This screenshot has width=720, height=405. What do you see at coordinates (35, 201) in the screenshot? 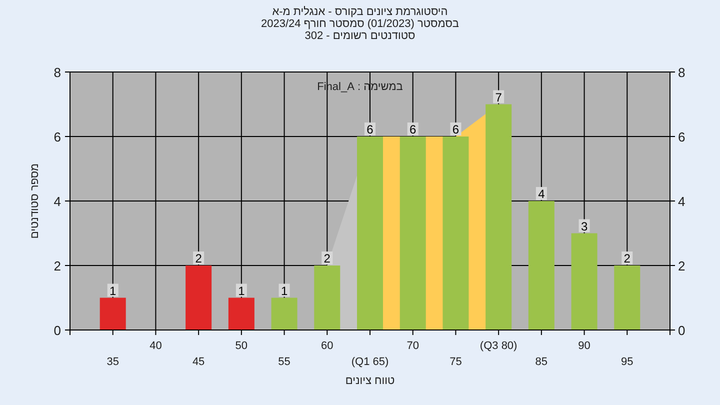
I see `y-axis-title: מספר סטודנטים` at bounding box center [35, 201].